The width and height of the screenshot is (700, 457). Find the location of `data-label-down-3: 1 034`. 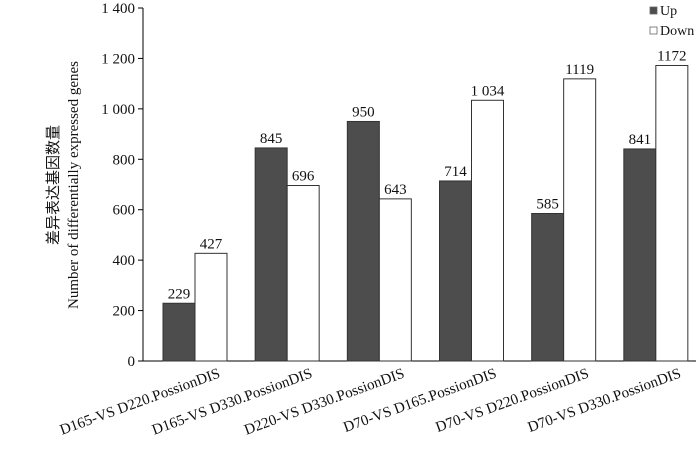

data-label-down-3: 1 034 is located at coordinates (488, 91).